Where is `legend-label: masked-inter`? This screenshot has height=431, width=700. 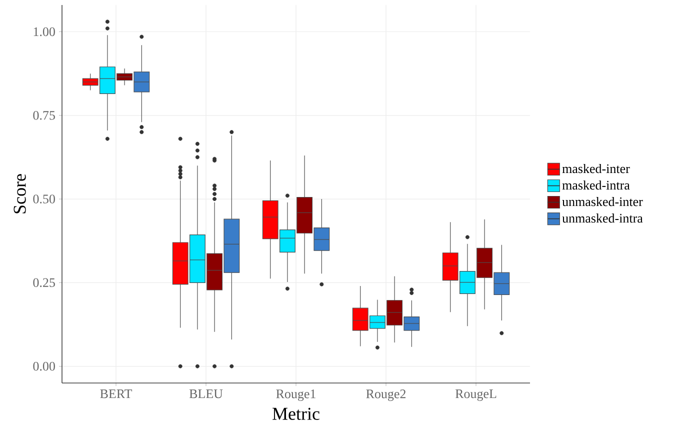 legend-label: masked-inter is located at coordinates (596, 169).